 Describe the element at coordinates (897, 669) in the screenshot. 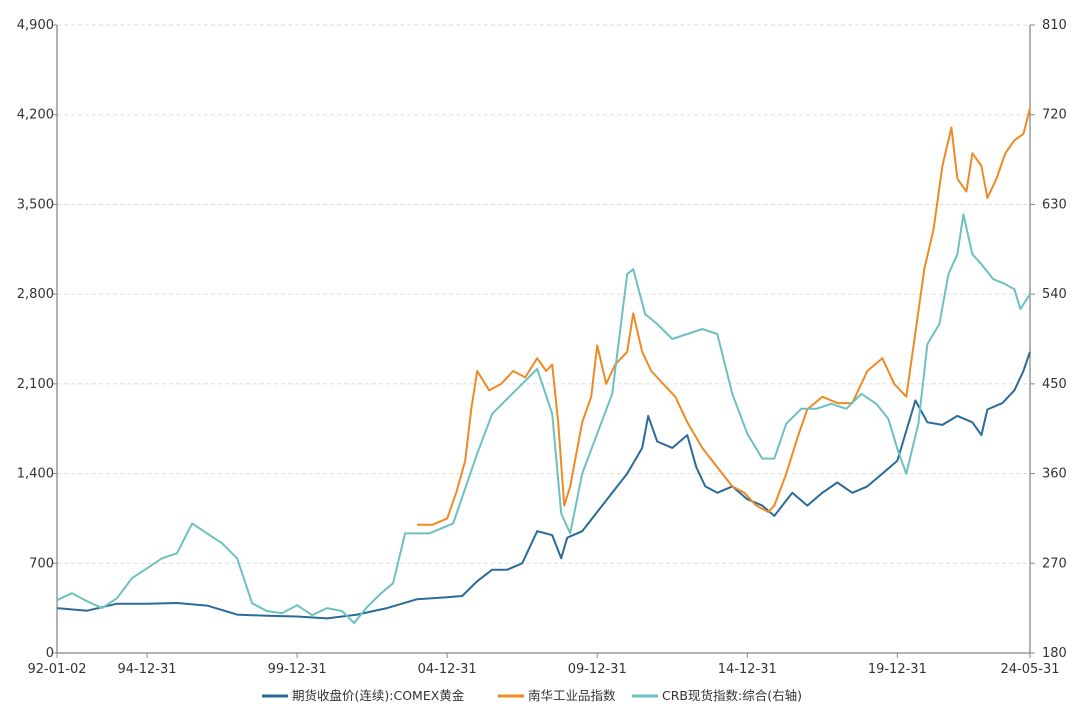

I see `x-tick-label: 19-12-31` at that location.